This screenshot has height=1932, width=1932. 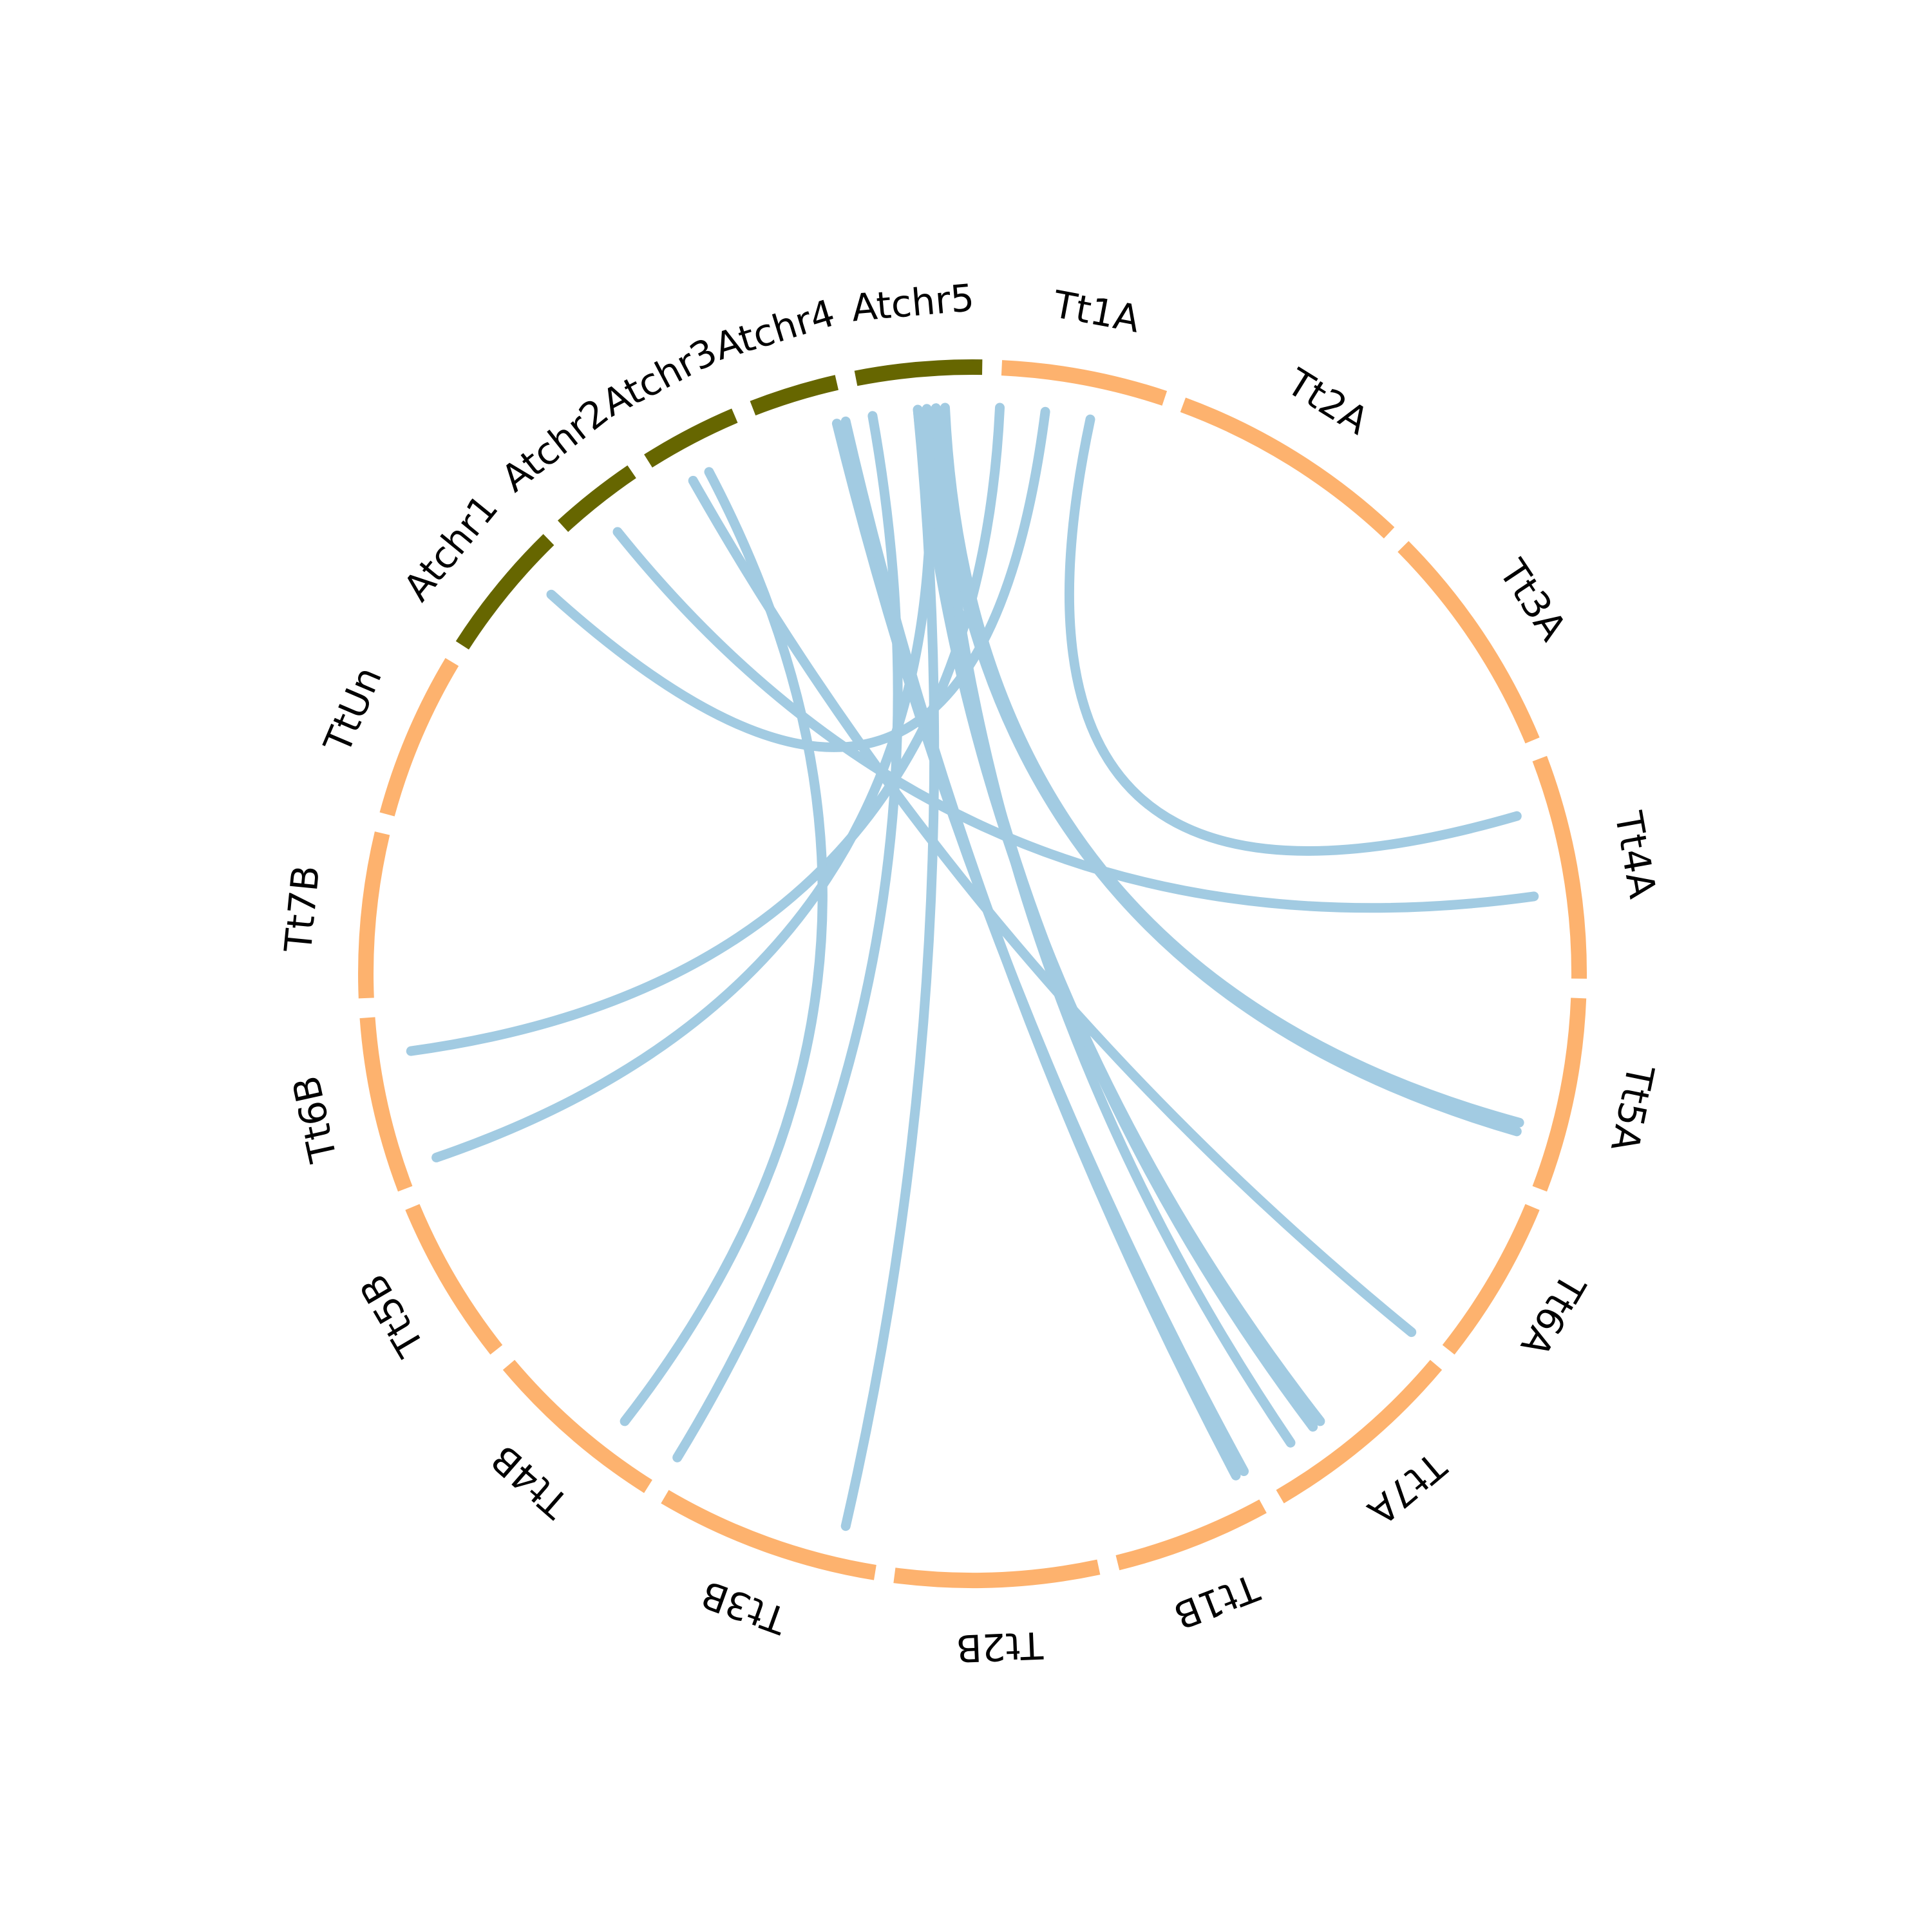 I want to click on segment-atchr5, so click(x=918, y=372).